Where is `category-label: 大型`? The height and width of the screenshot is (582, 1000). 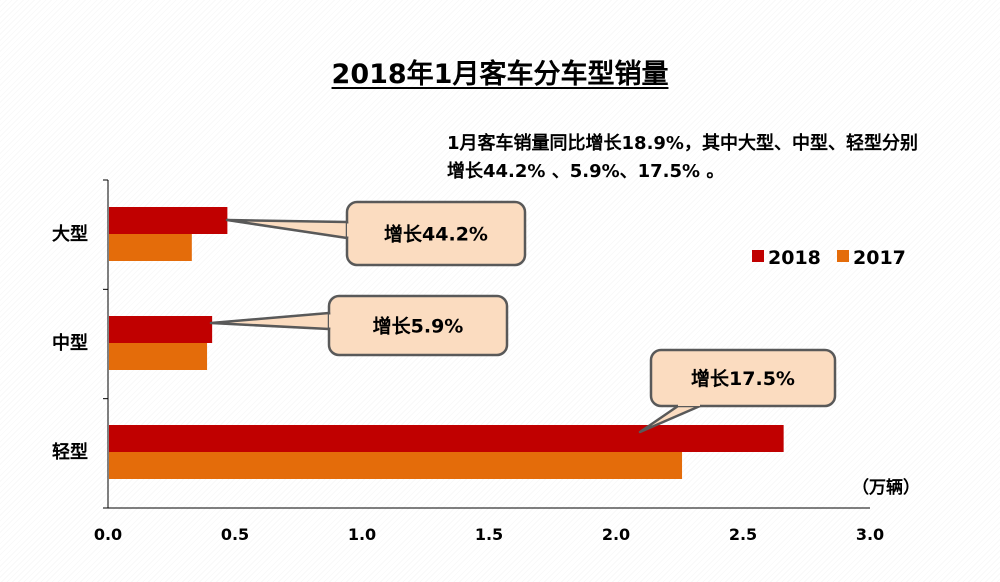
category-label: 大型 is located at coordinates (70, 234).